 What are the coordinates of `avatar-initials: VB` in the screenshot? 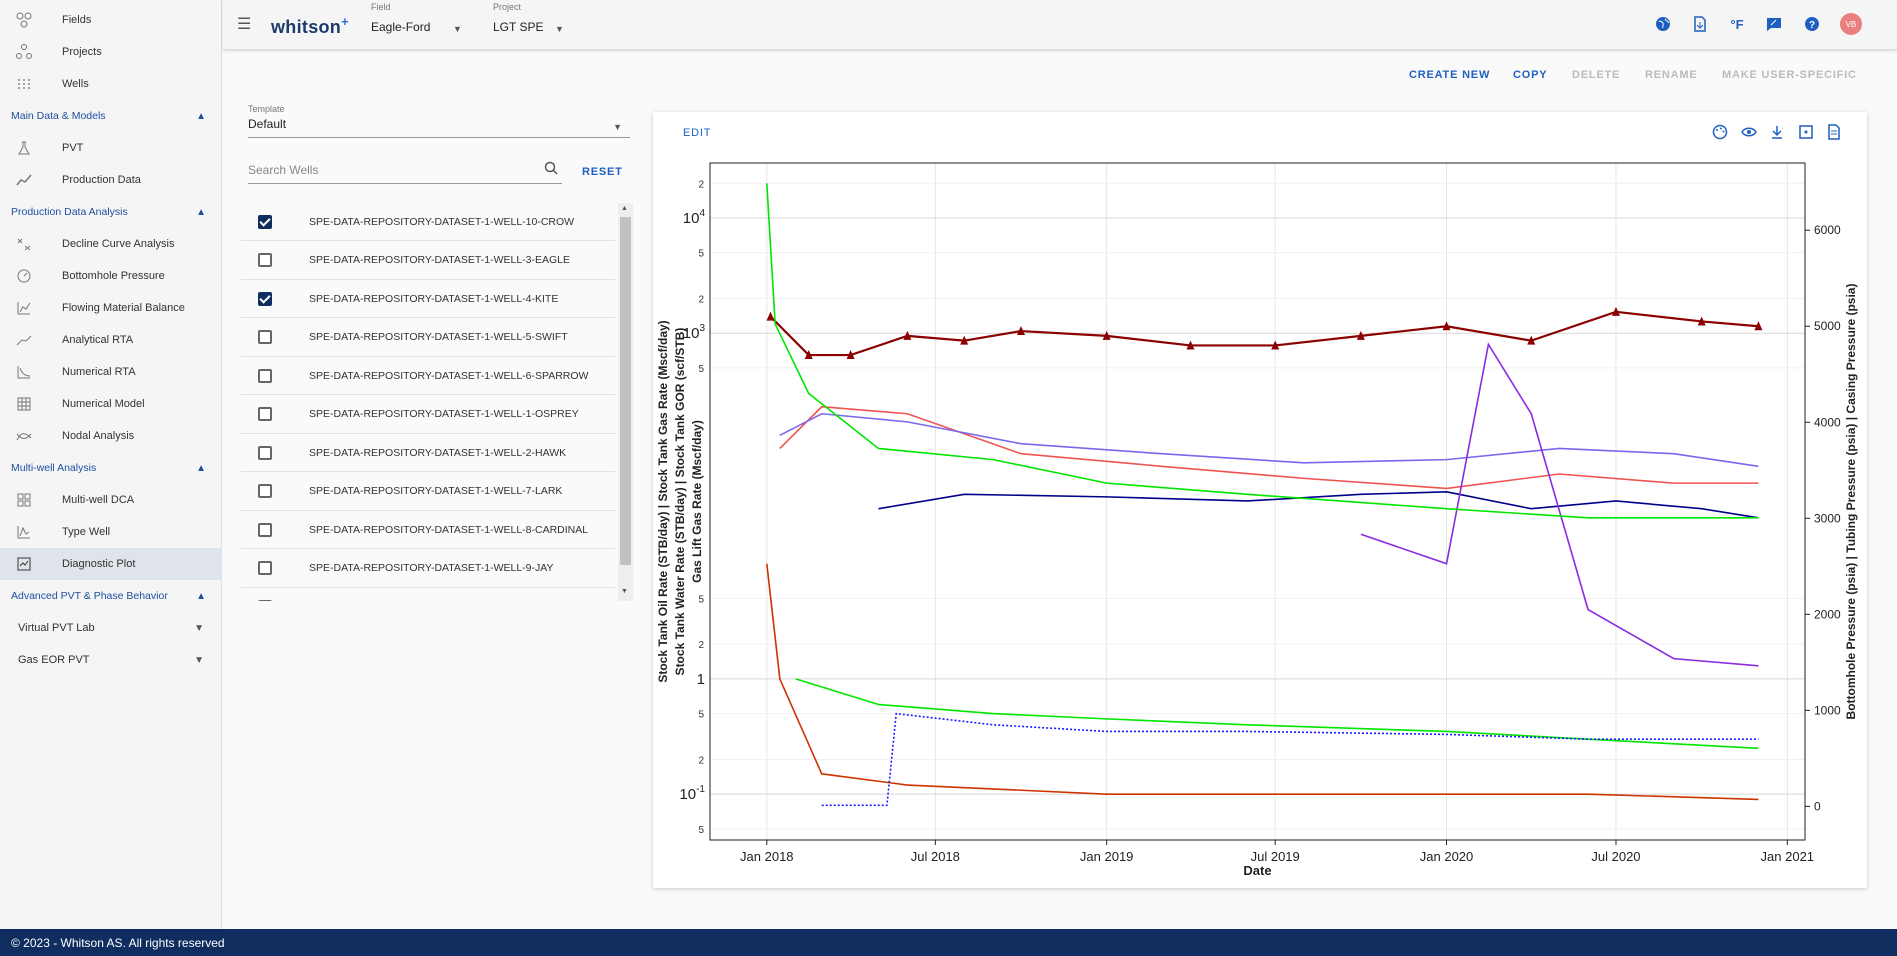 It's located at (1851, 24).